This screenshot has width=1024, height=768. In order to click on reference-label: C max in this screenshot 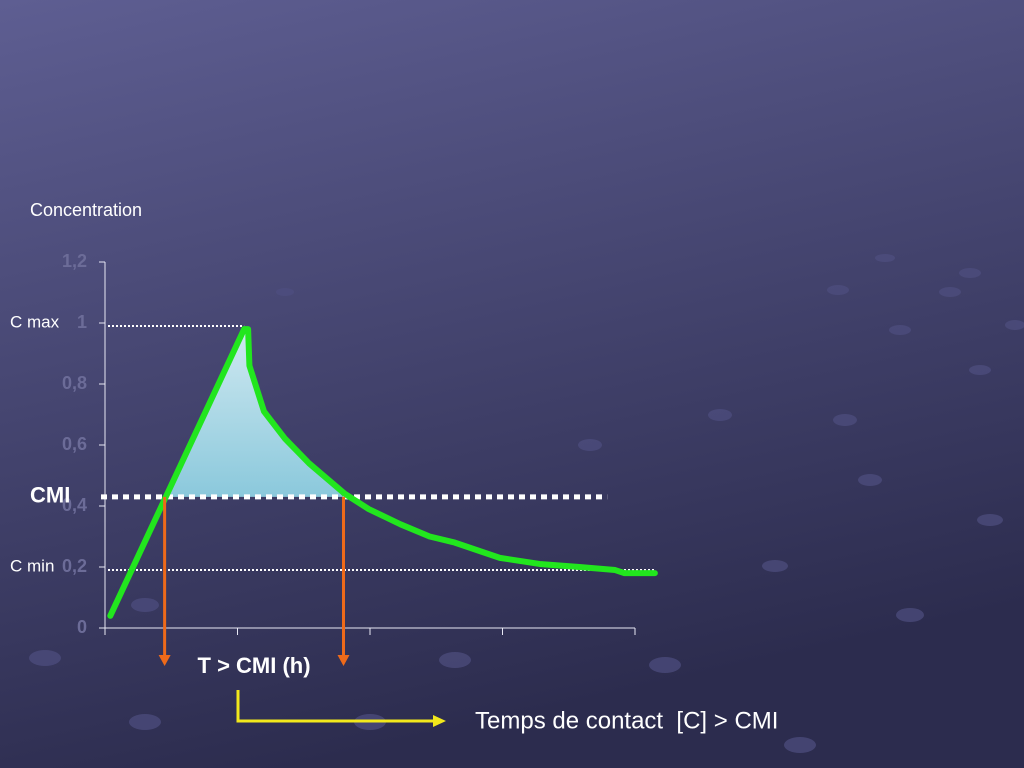, I will do `click(35, 322)`.